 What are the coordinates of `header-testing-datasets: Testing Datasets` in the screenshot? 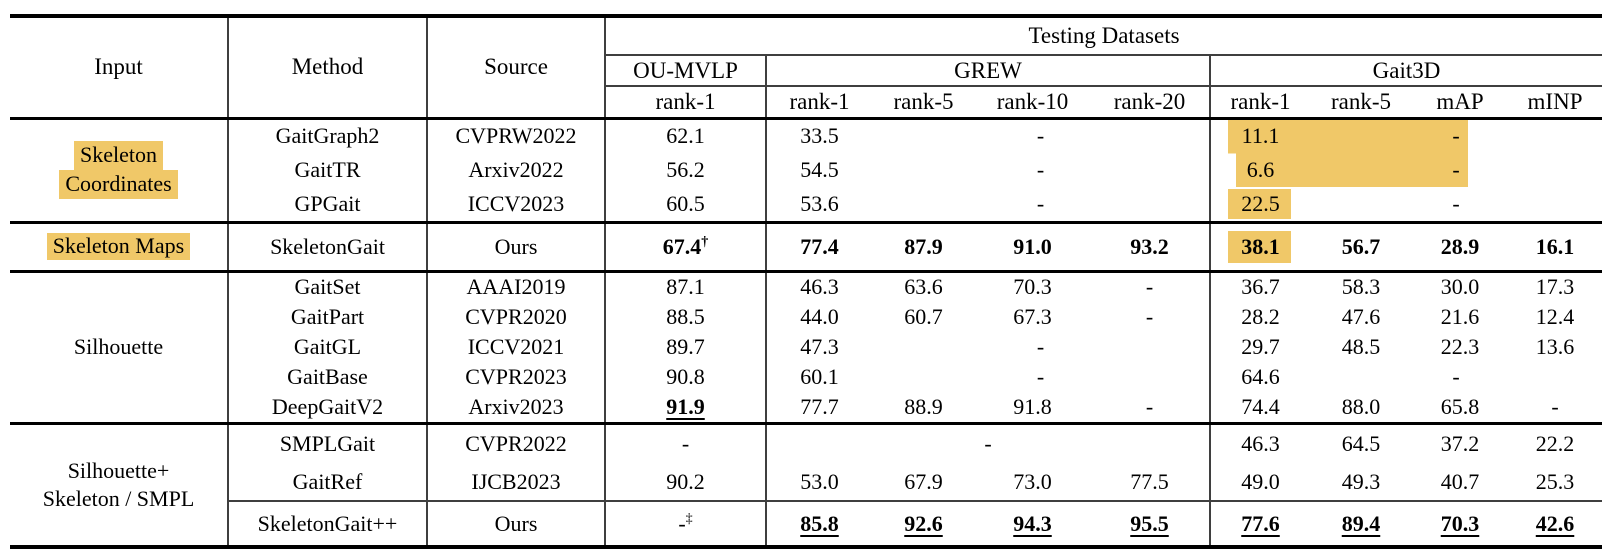 It's located at (1103, 35).